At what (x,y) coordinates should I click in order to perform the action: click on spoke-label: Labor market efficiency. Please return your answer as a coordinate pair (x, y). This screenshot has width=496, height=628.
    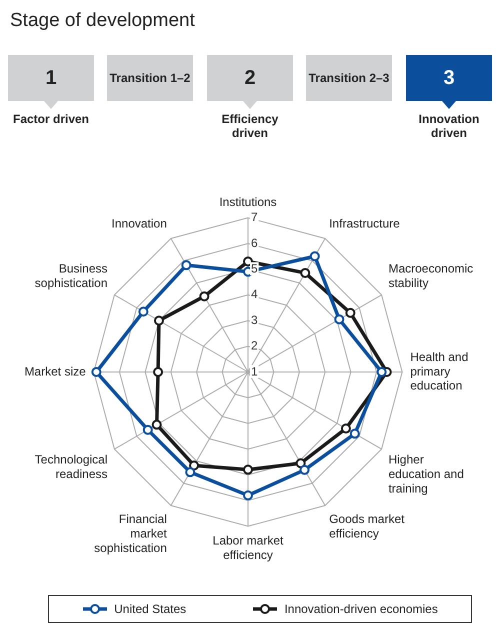
    Looking at the image, I should click on (248, 548).